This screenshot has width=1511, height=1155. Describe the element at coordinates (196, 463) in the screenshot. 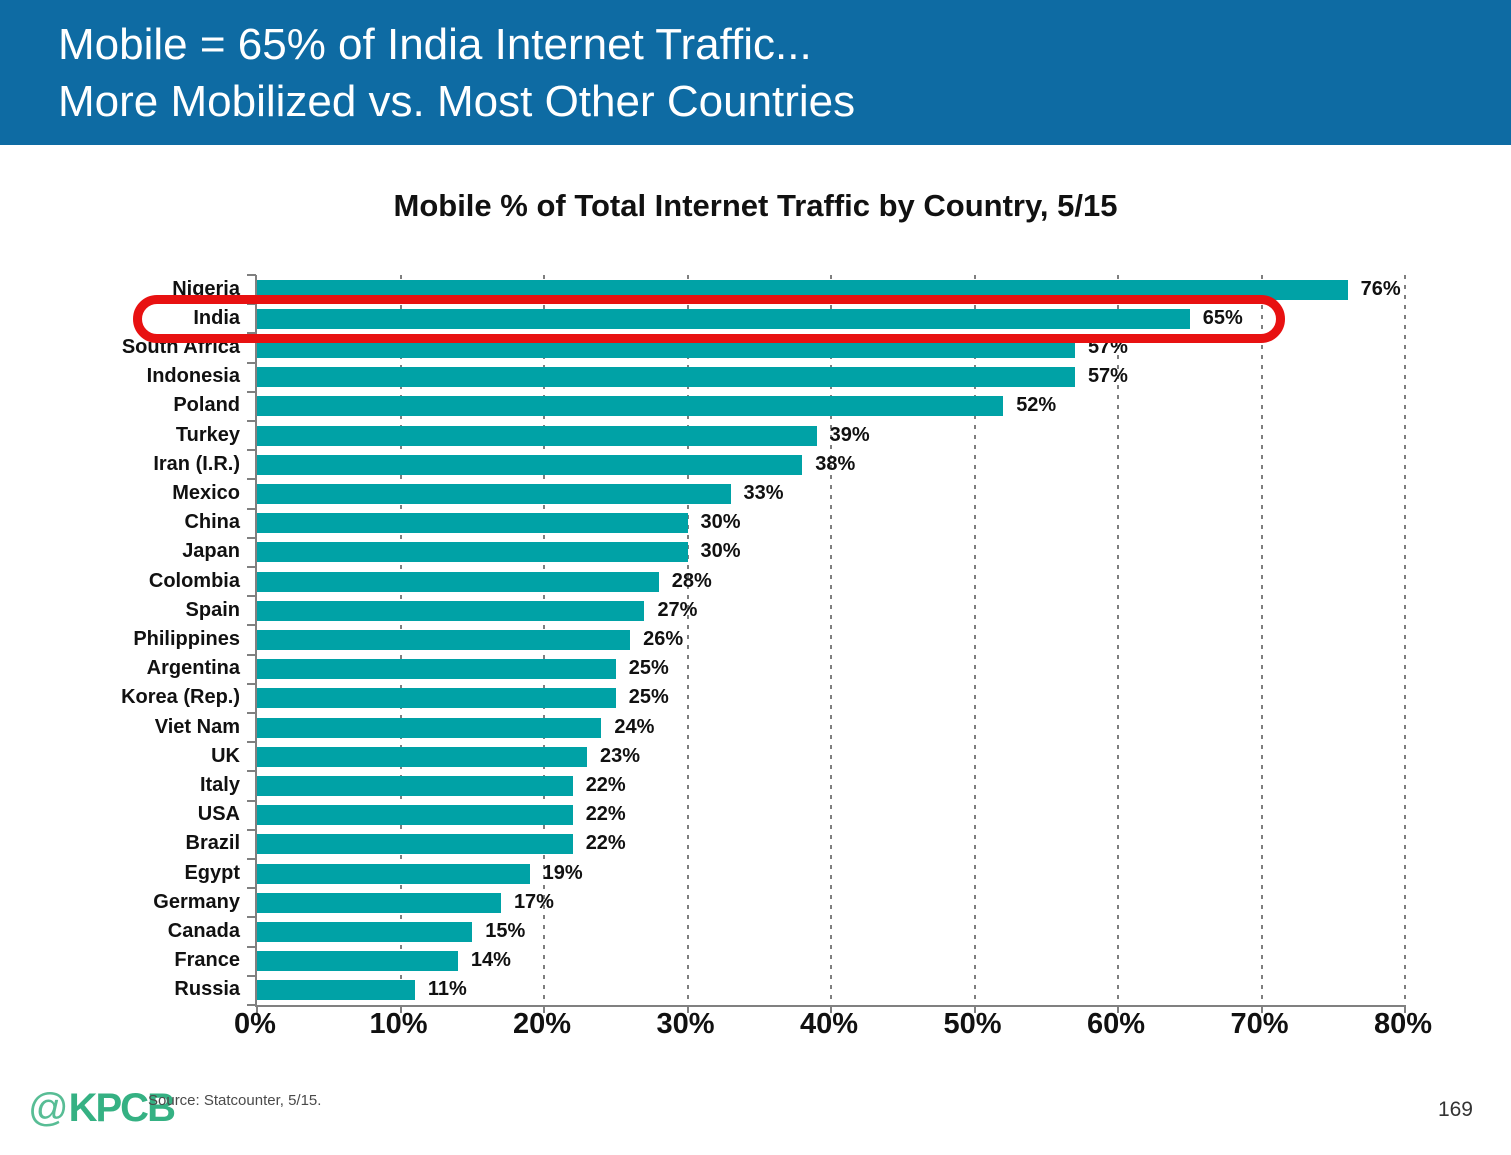

I see `country-label: Iran (I.R.)` at that location.